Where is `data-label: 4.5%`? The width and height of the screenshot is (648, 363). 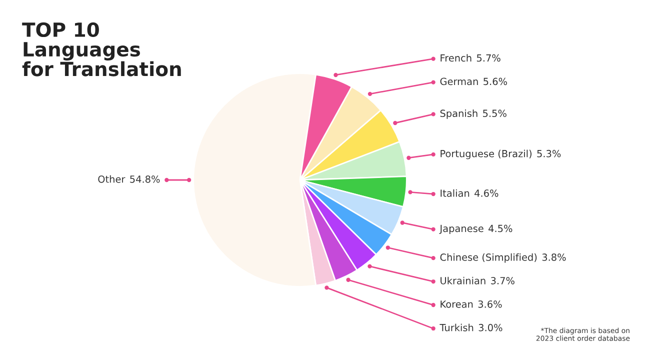 data-label: 4.5% is located at coordinates (500, 228).